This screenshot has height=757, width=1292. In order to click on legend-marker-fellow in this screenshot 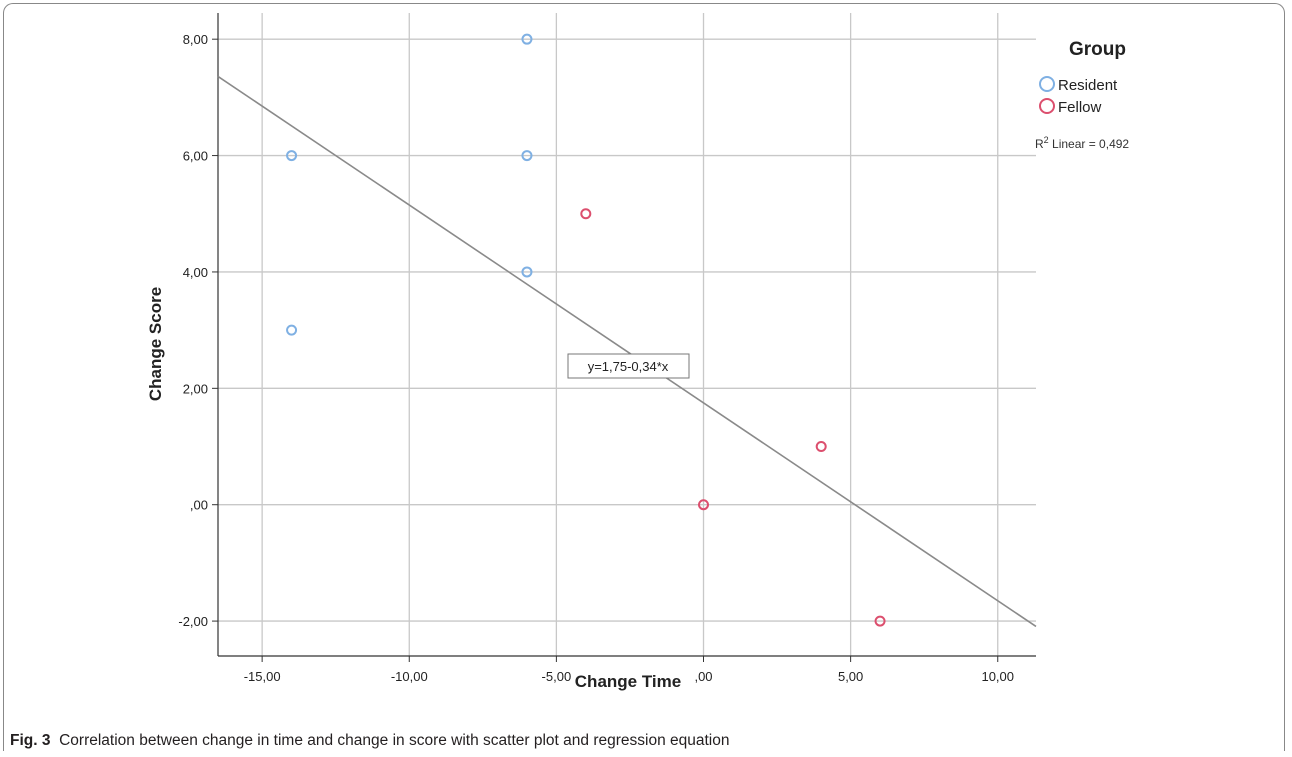, I will do `click(1047, 106)`.